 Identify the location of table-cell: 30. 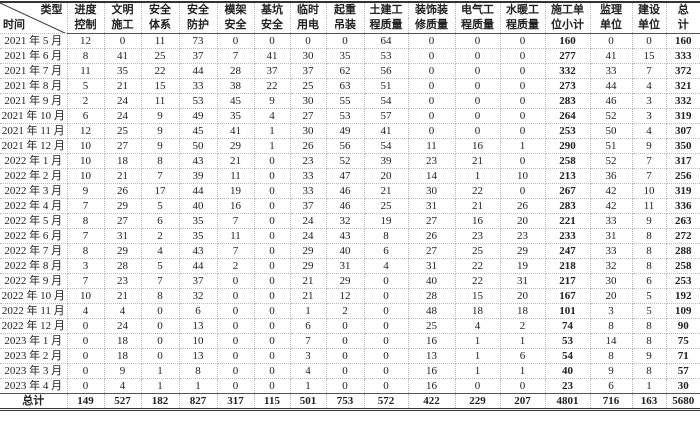
(431, 191).